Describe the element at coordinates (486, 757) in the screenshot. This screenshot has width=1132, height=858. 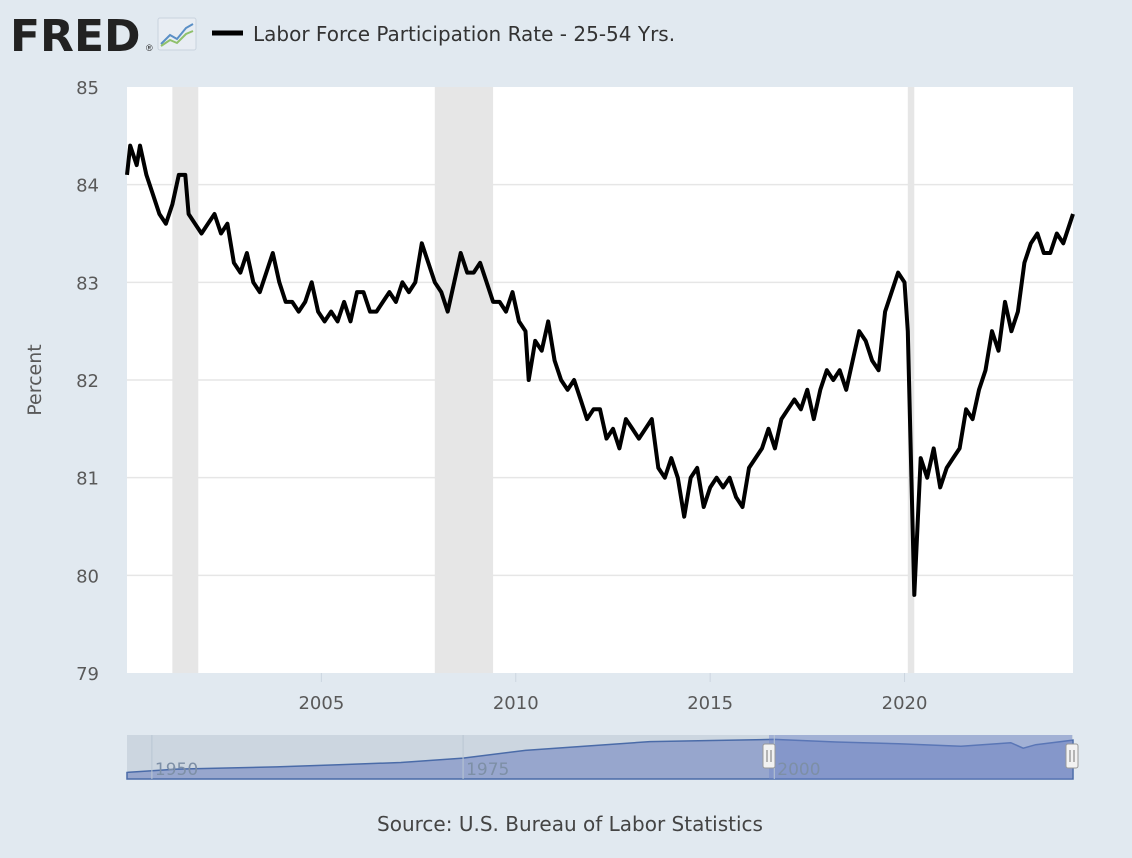
I see `navigator-ticks: 1950 1975 2000` at that location.